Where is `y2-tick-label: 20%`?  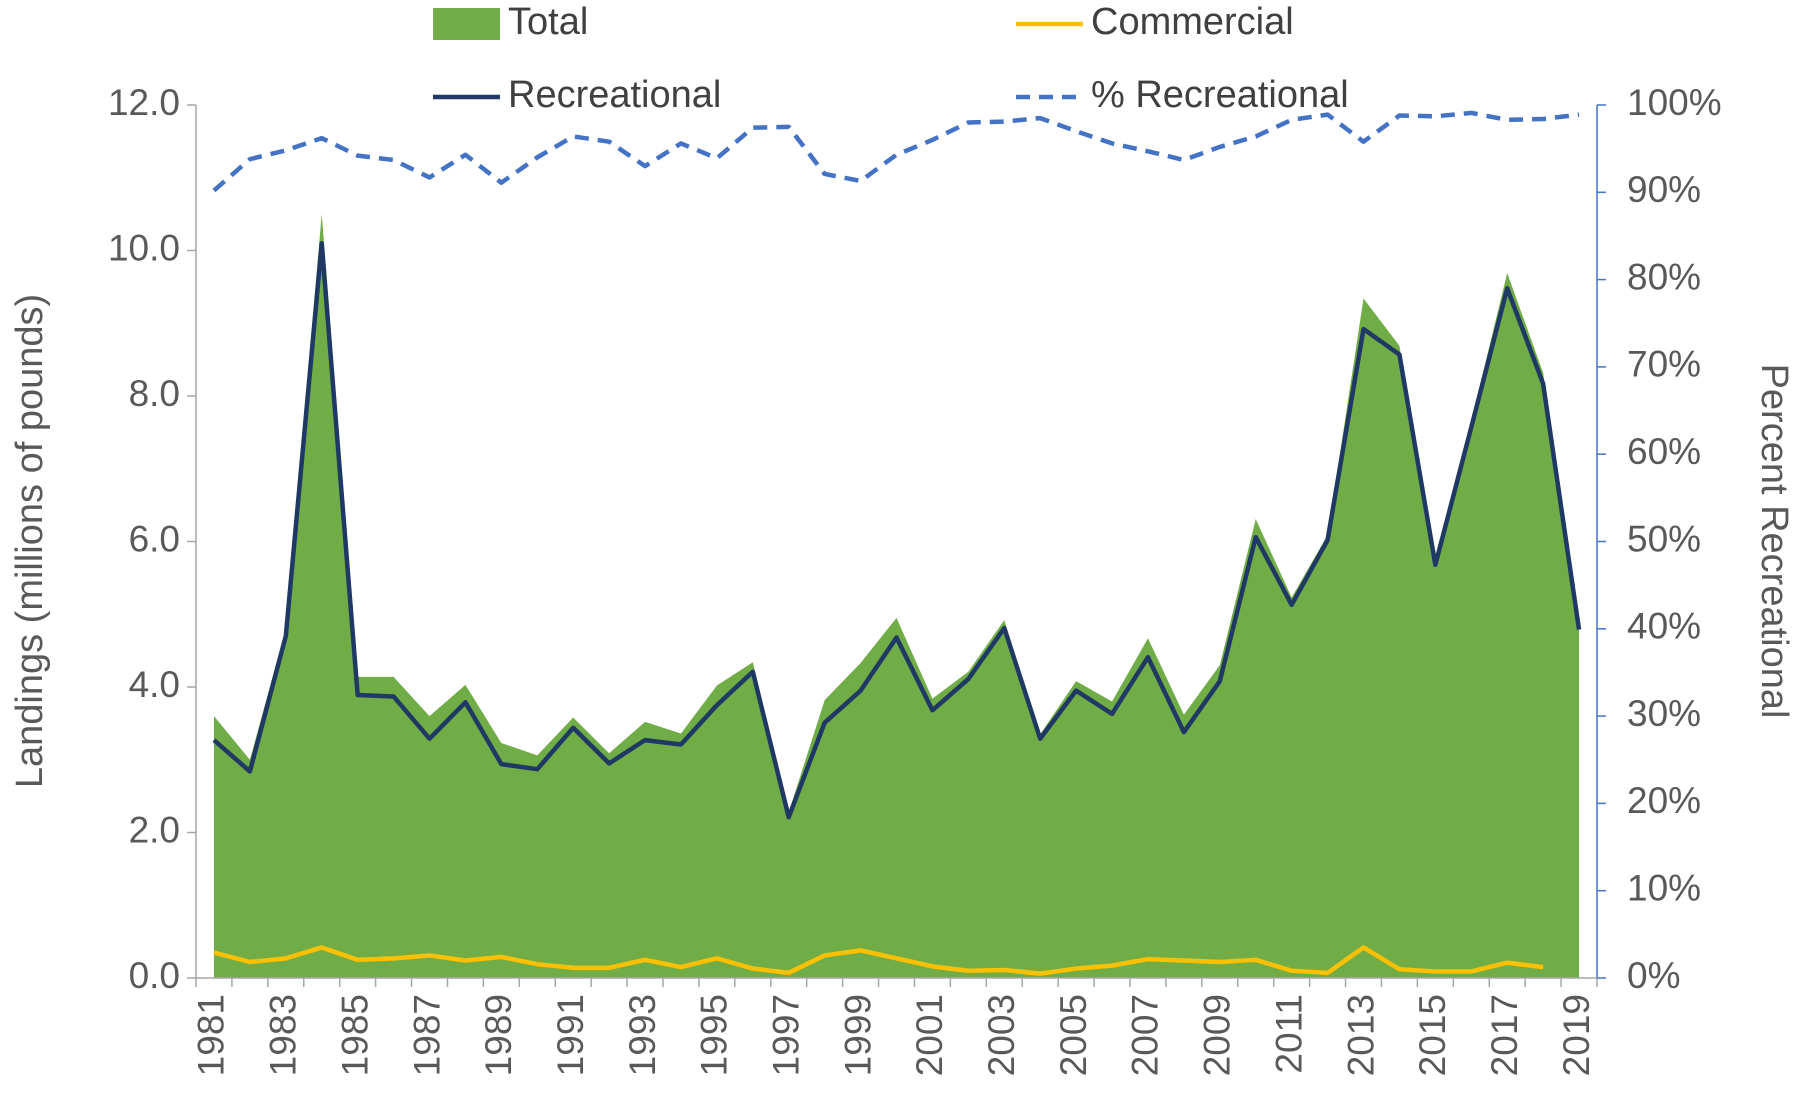 y2-tick-label: 20% is located at coordinates (1664, 800).